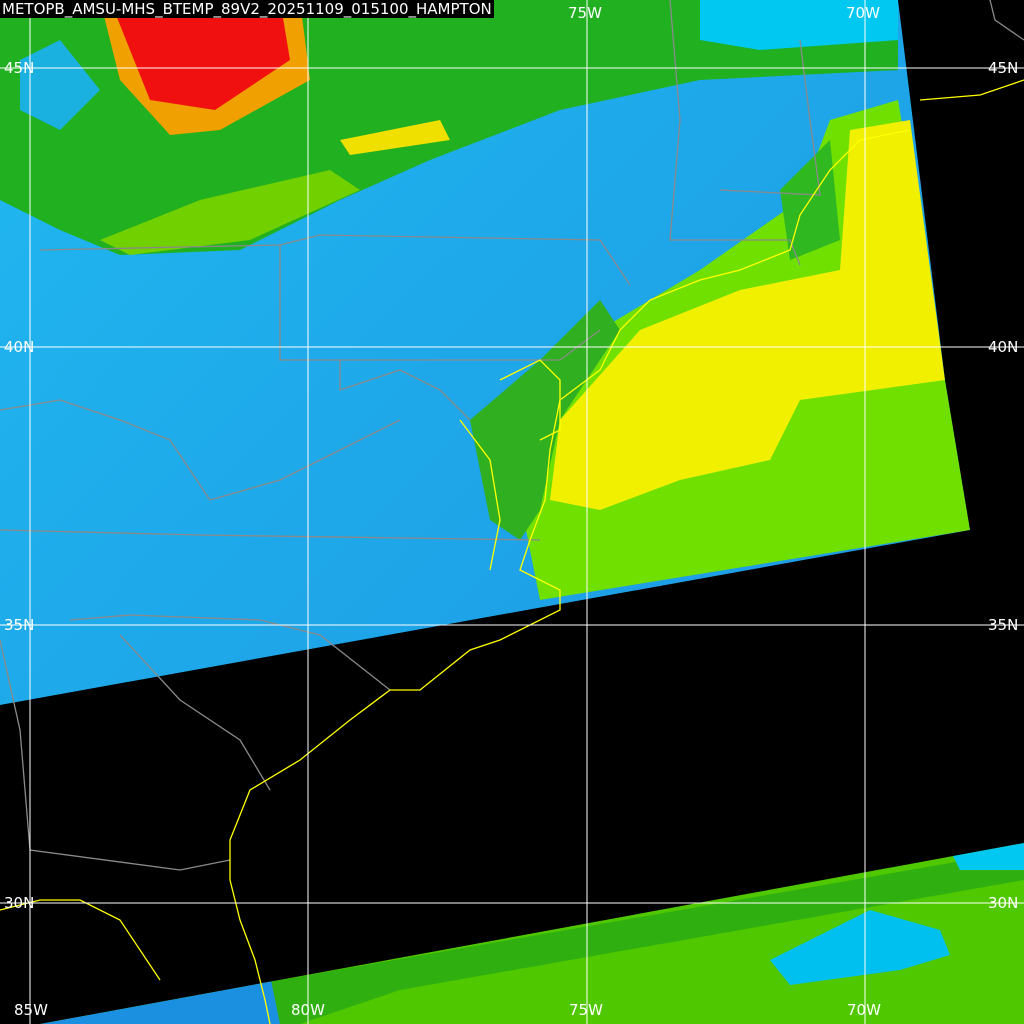 The width and height of the screenshot is (1024, 1024). Describe the element at coordinates (31, 1010) in the screenshot. I see `lon-label-bottom-85w: 85W` at that location.